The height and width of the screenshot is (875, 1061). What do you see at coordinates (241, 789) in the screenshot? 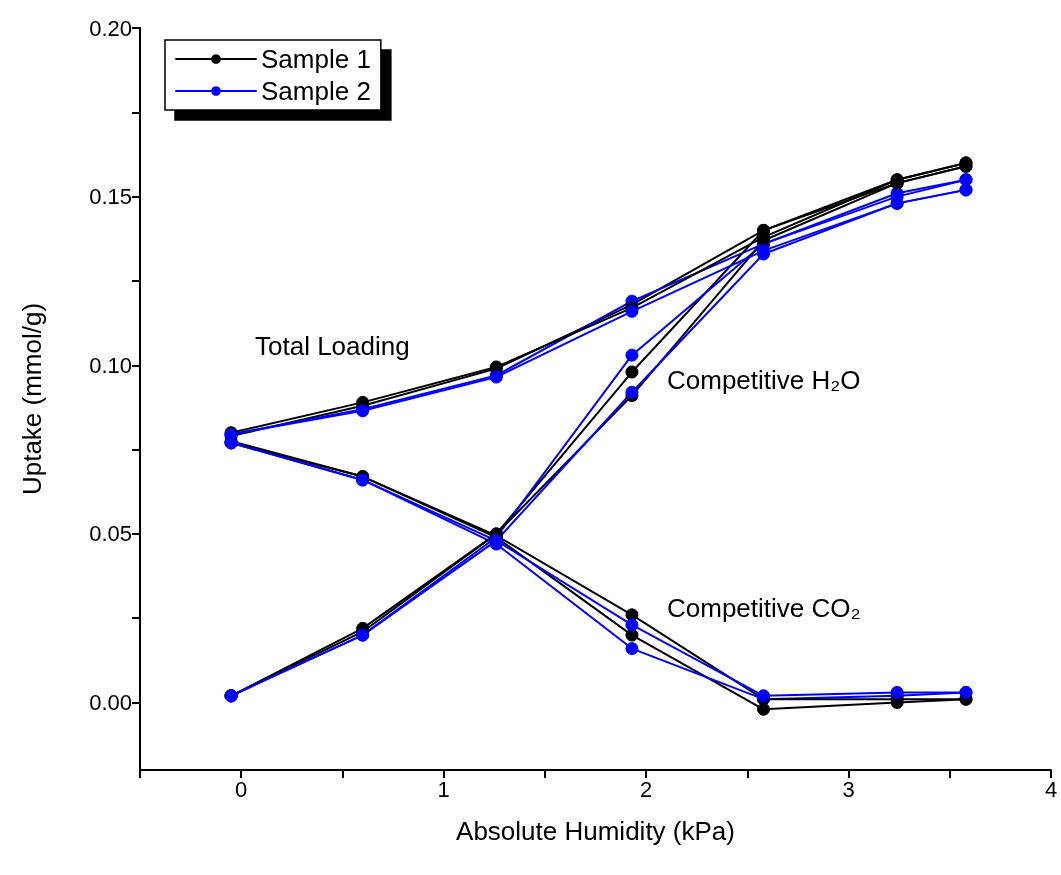
I see `x-tick-label: 0` at bounding box center [241, 789].